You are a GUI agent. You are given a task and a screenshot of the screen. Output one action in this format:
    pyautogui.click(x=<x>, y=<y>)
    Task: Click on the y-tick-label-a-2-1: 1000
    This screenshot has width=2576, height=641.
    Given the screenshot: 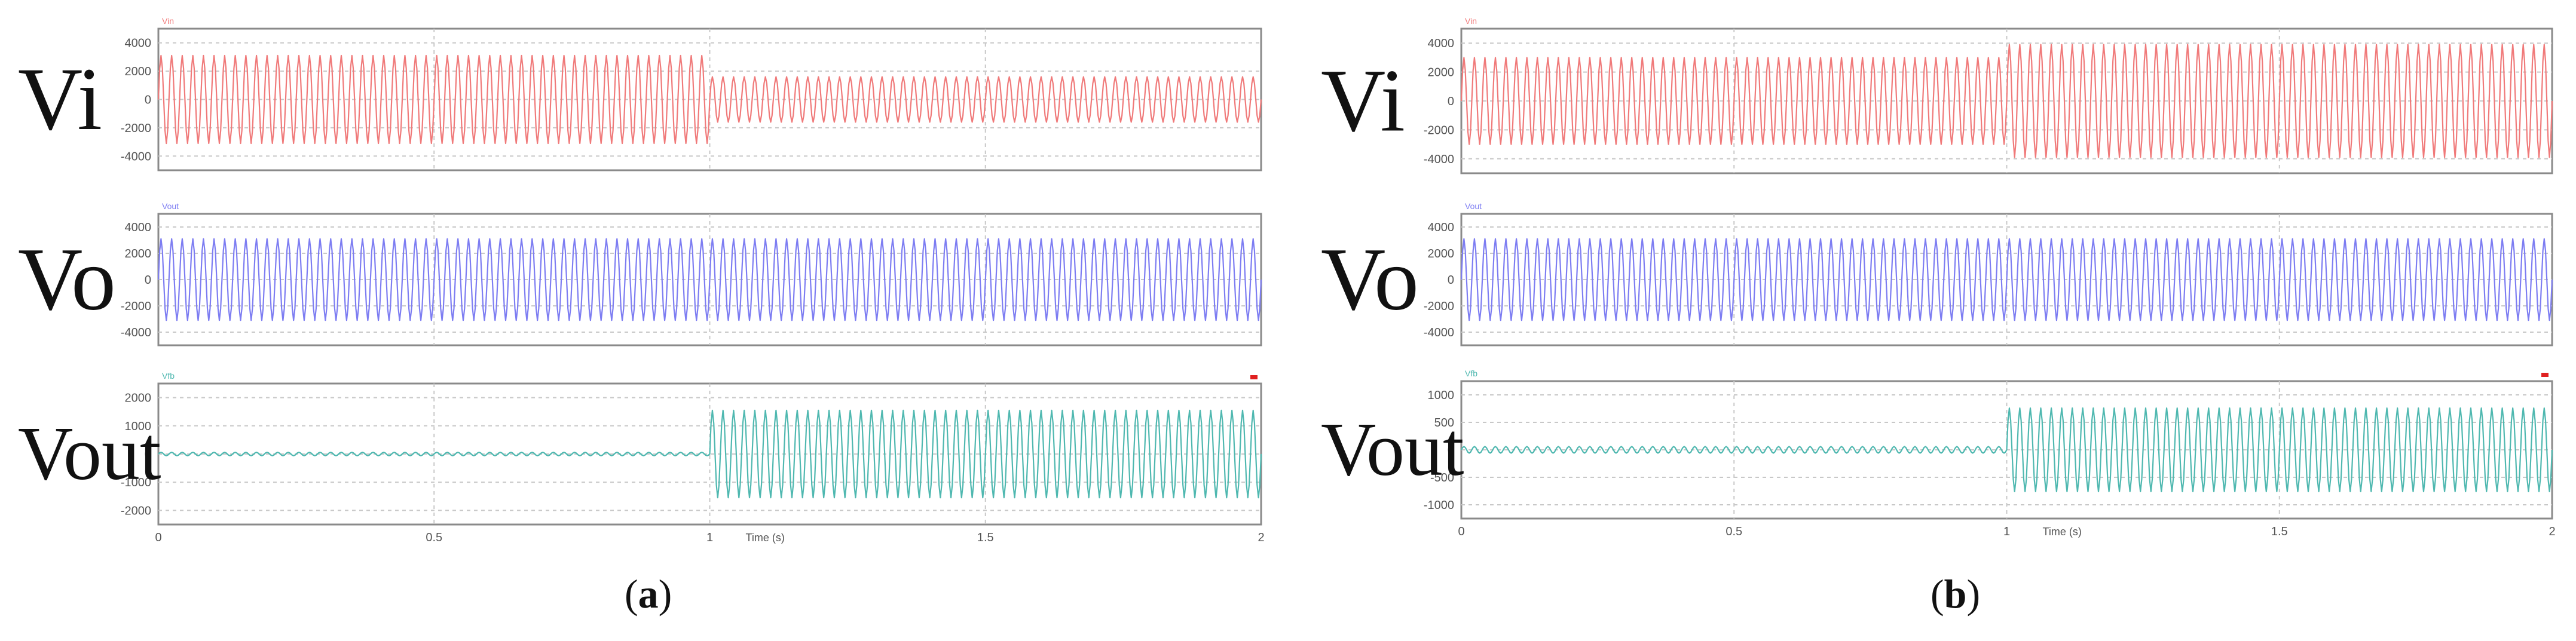 What is the action you would take?
    pyautogui.click(x=138, y=426)
    